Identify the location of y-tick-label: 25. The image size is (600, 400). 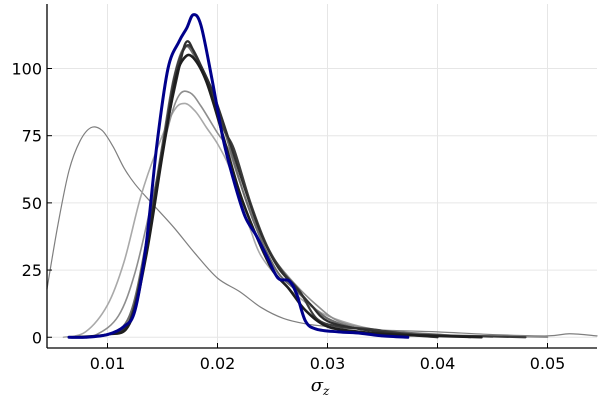
(32, 270).